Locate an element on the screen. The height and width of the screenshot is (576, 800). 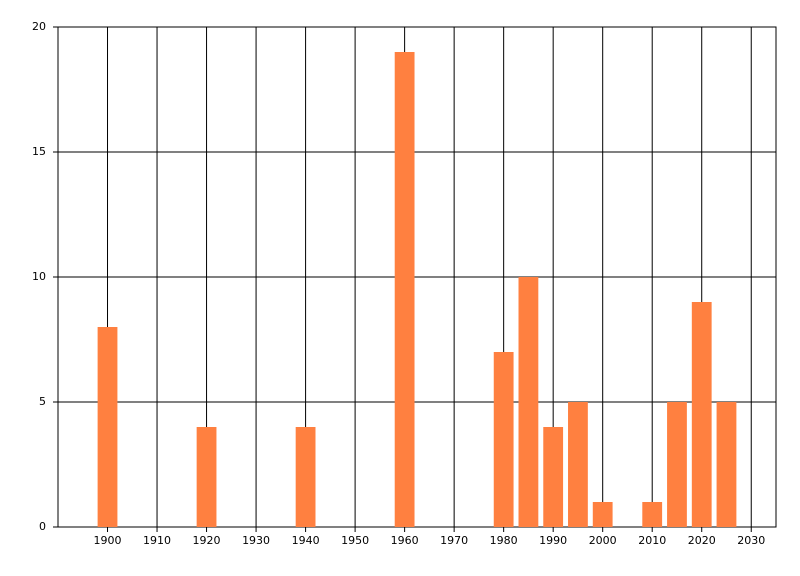
x-tick-label: 1940 is located at coordinates (306, 540).